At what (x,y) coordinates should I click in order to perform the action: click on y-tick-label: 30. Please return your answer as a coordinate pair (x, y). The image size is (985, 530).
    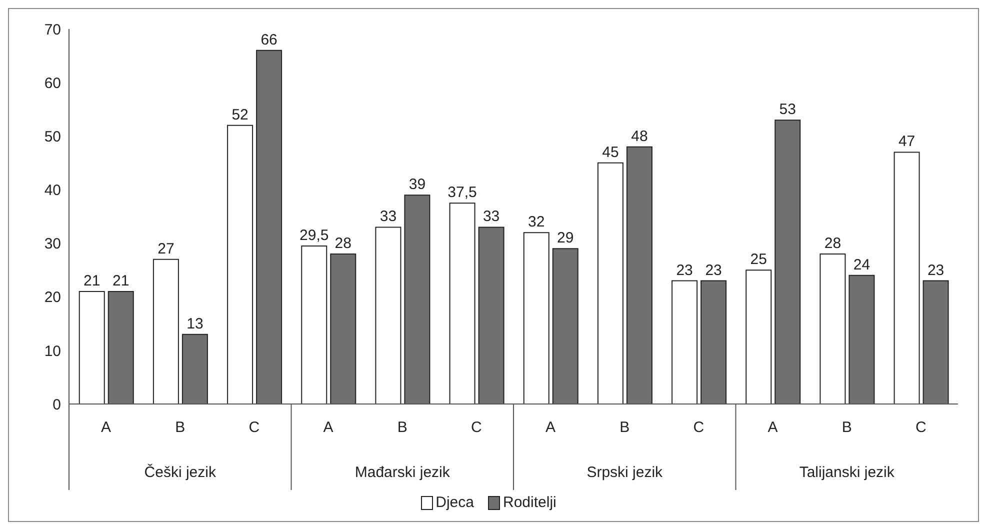
    Looking at the image, I should click on (52, 244).